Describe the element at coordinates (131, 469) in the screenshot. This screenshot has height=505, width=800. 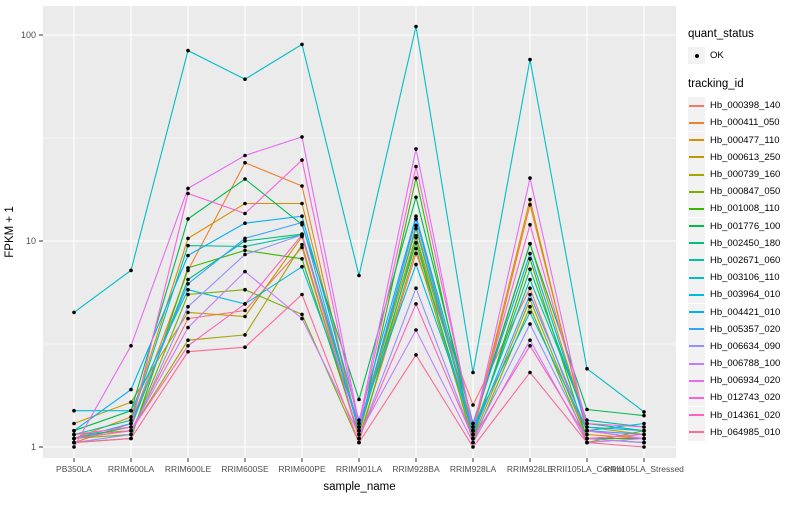
I see `x-tick-label: RRIM600LA` at that location.